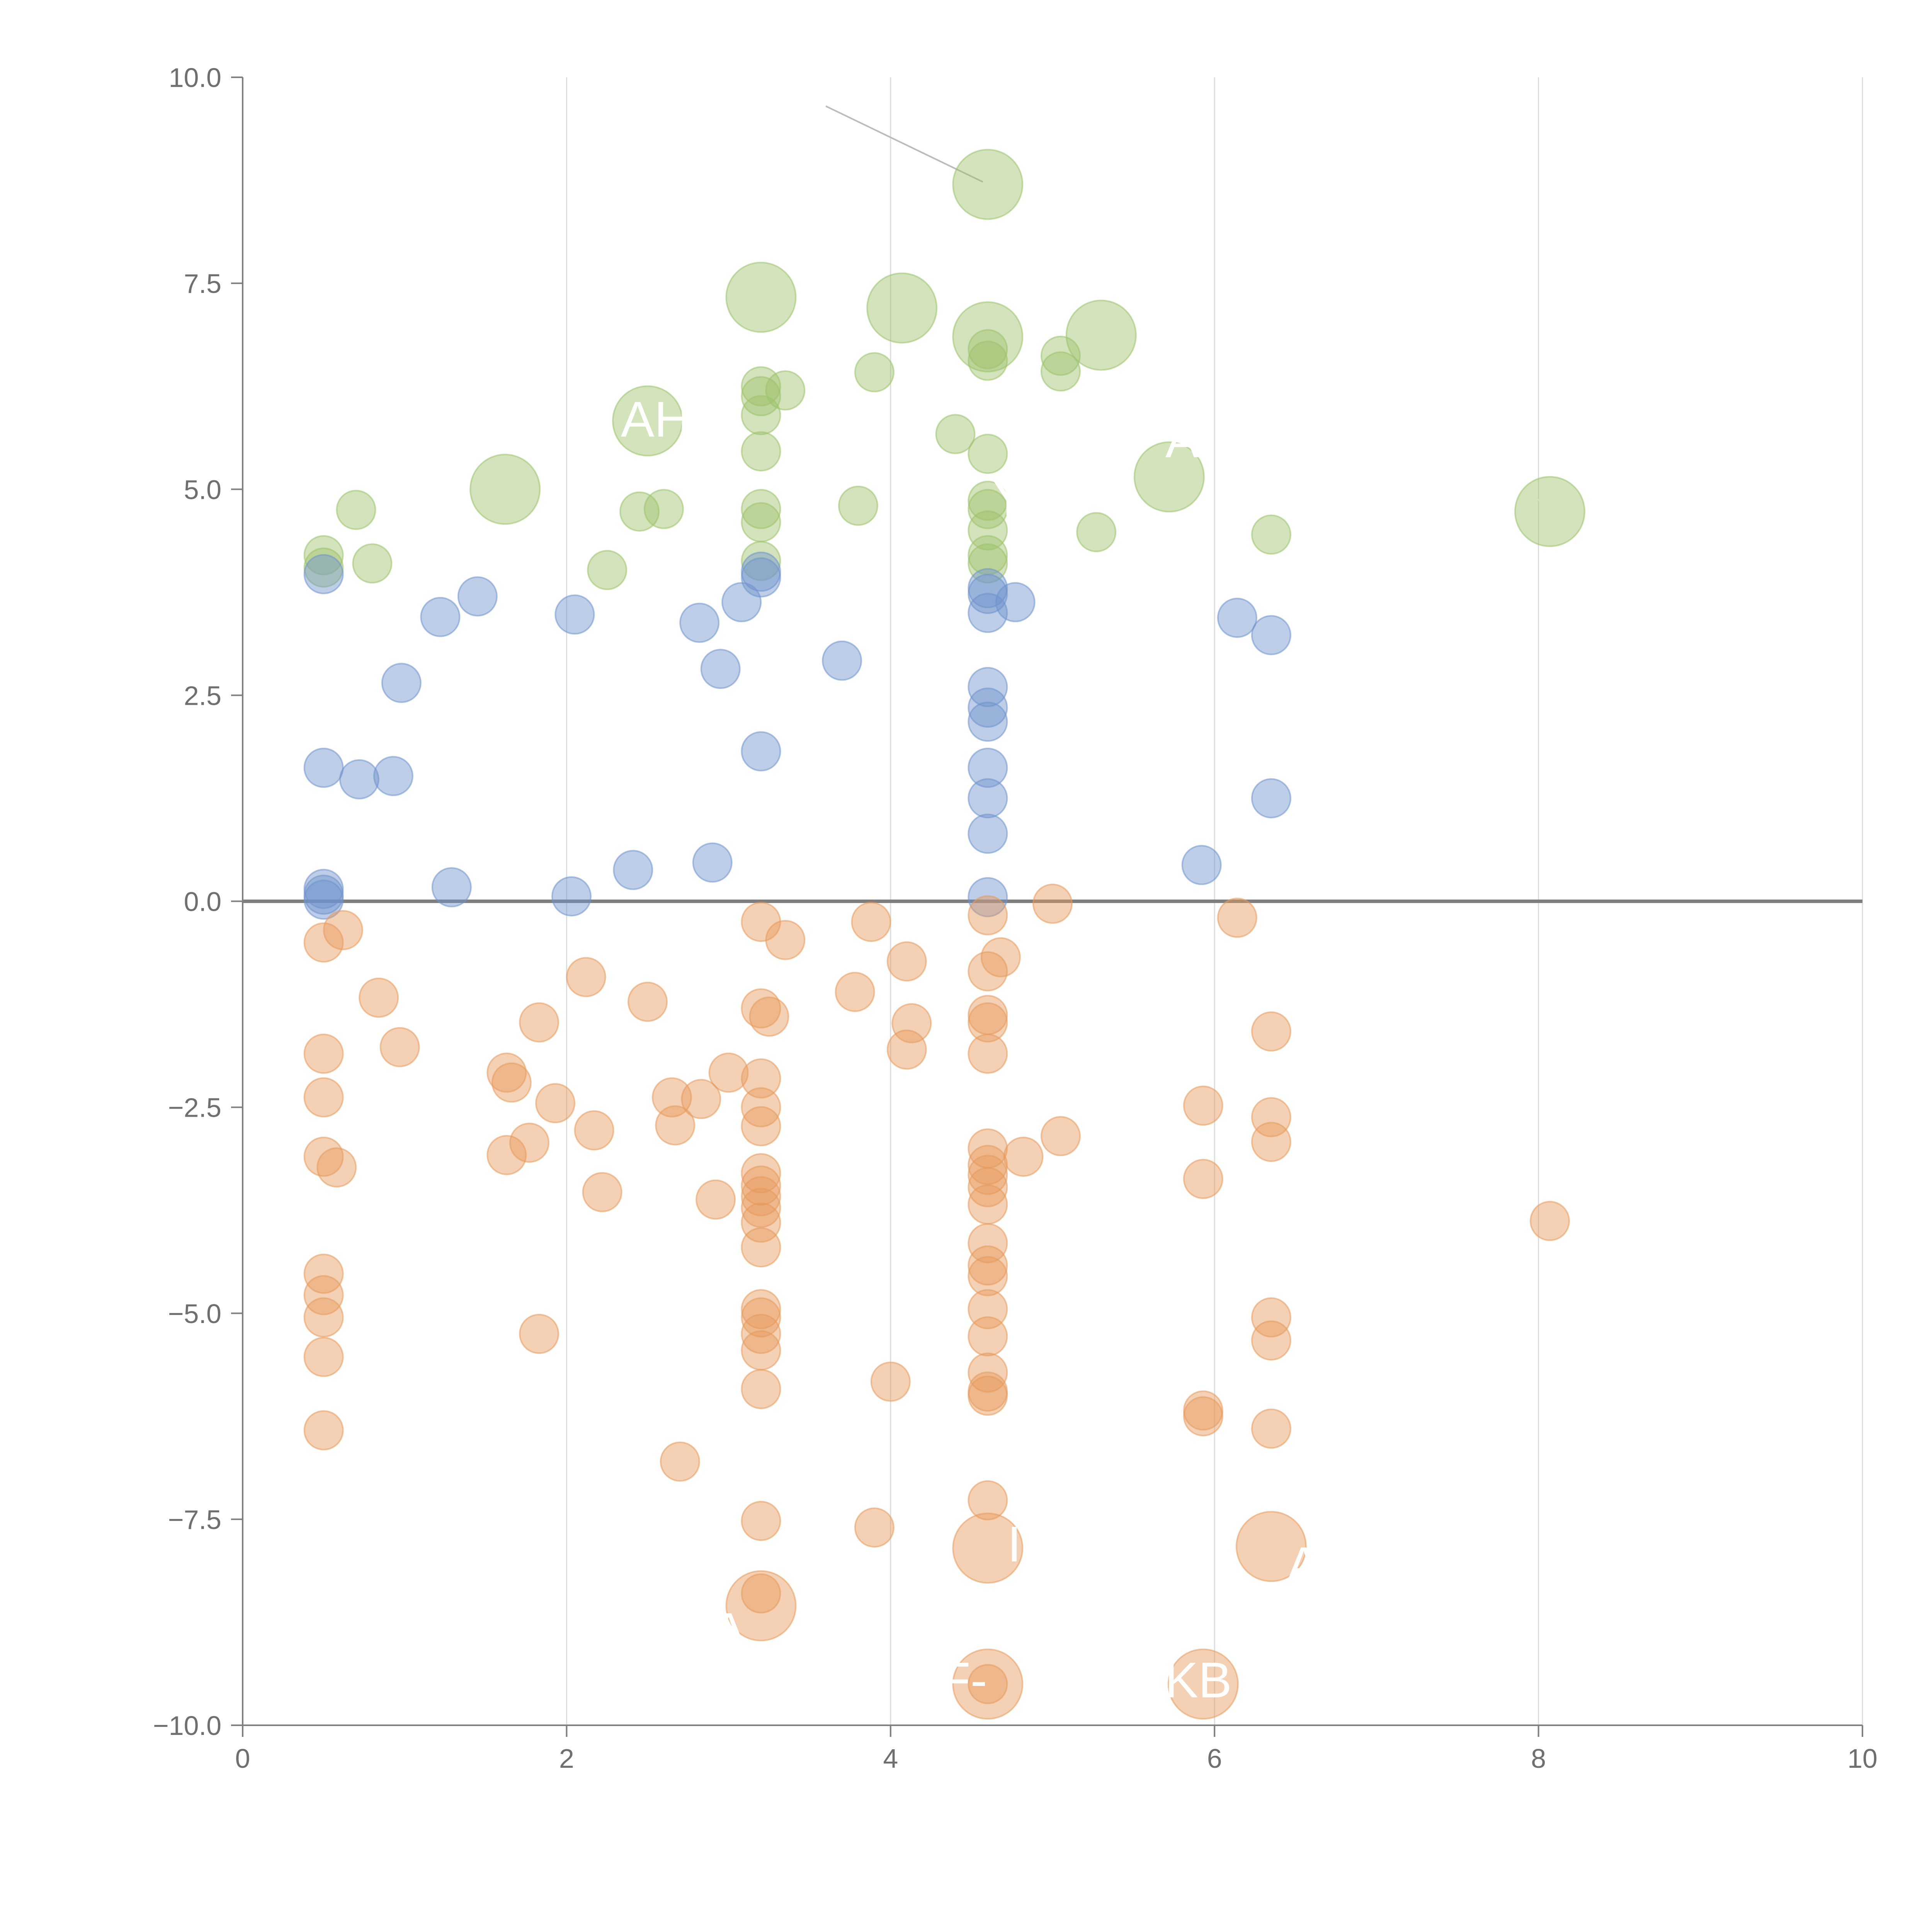  I want to click on x-tick-label: 2, so click(567, 1758).